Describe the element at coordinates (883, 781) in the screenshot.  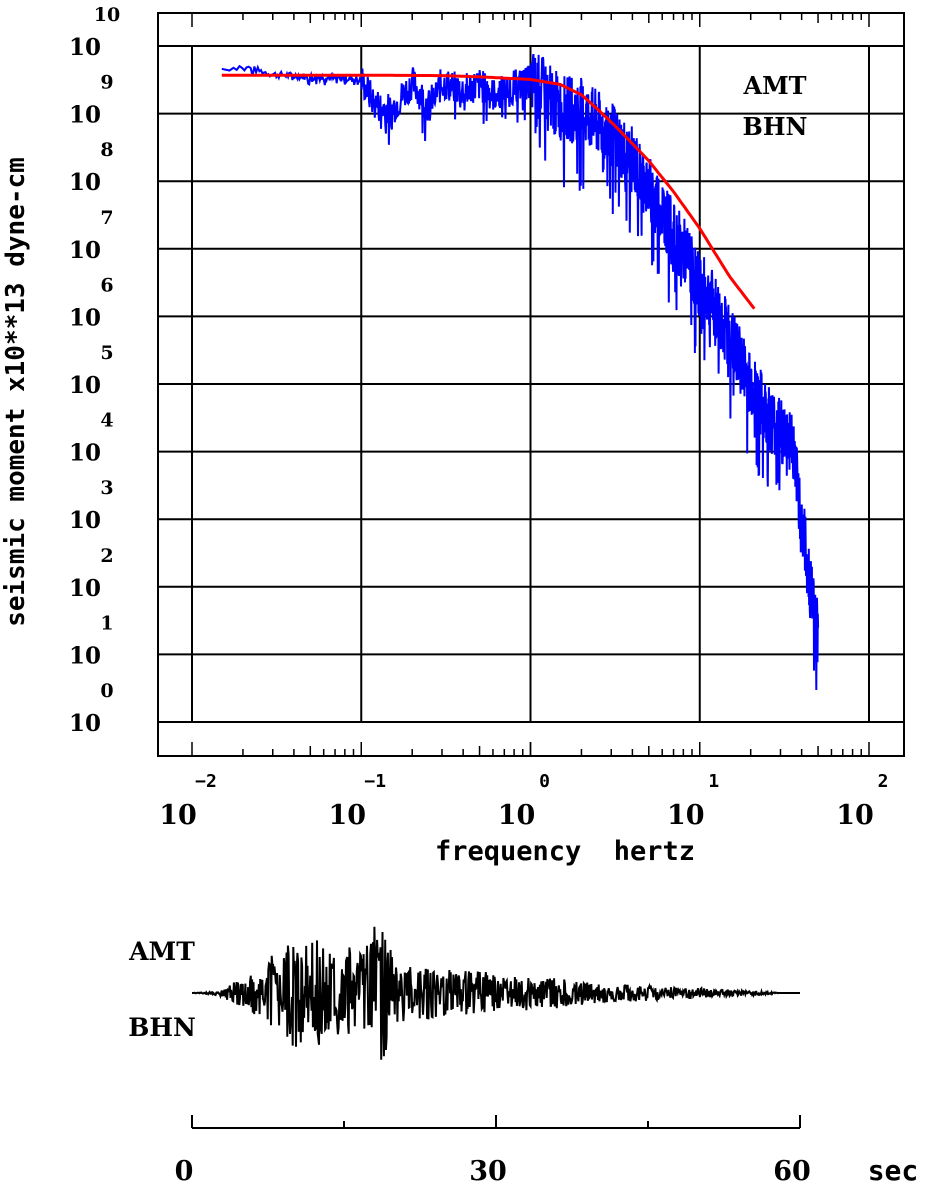
I see `x-tick-exponent: 2` at that location.